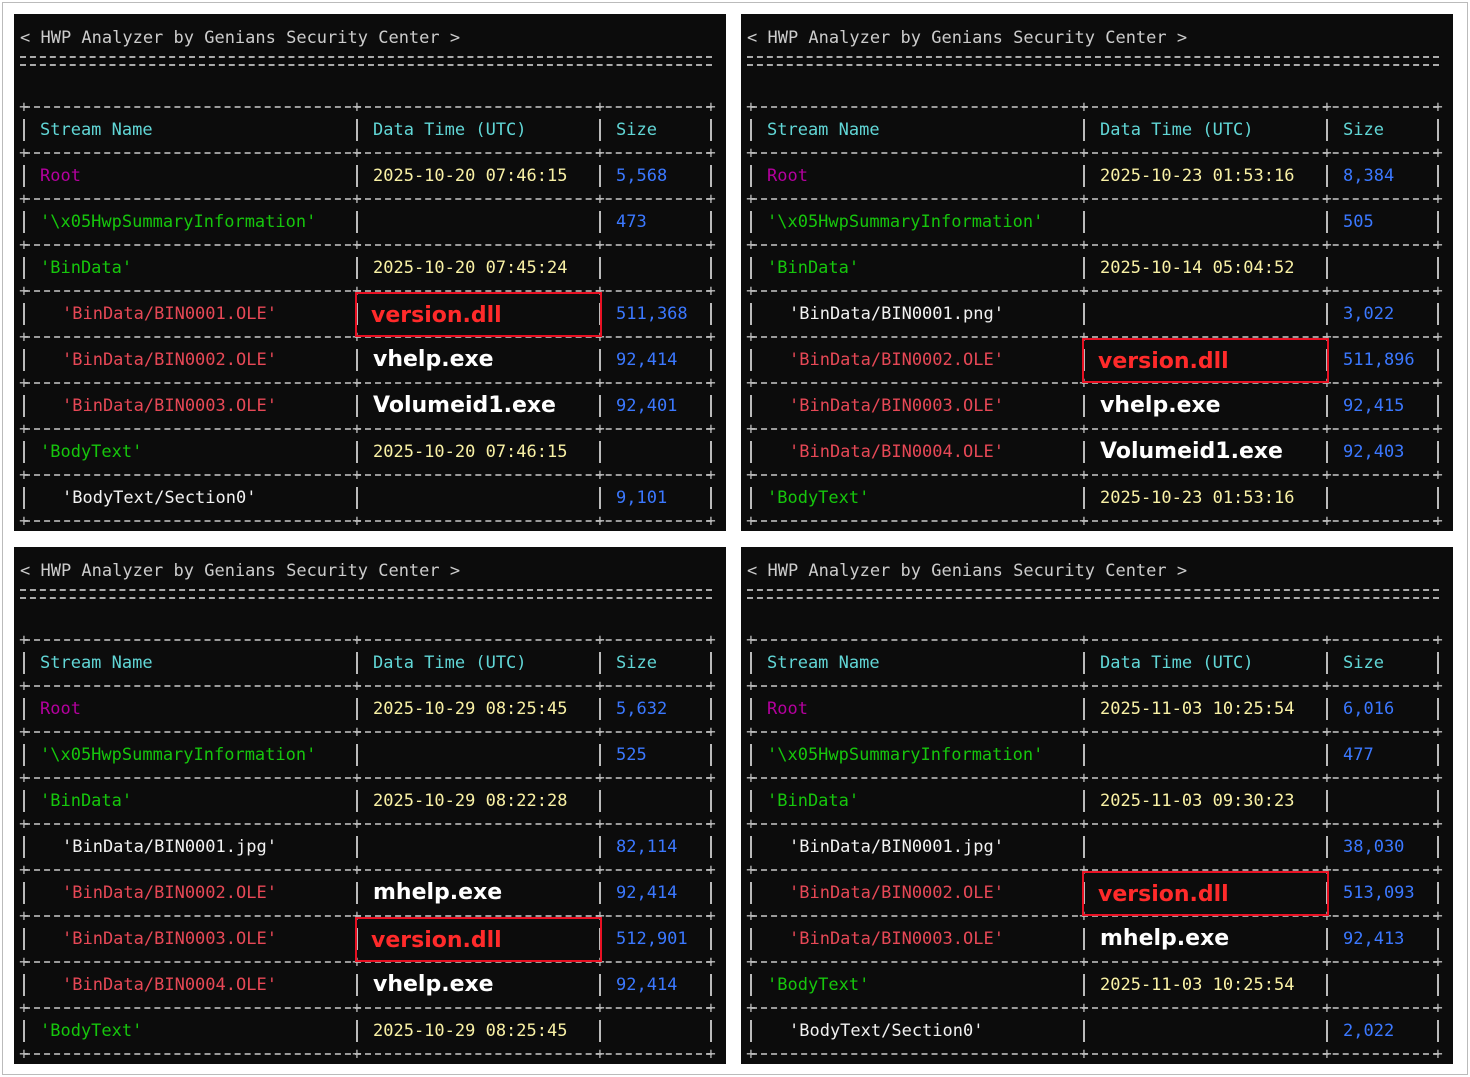 The height and width of the screenshot is (1077, 1470). What do you see at coordinates (169, 847) in the screenshot?
I see `stream-name: 'BinData/BIN0001.jpg'` at bounding box center [169, 847].